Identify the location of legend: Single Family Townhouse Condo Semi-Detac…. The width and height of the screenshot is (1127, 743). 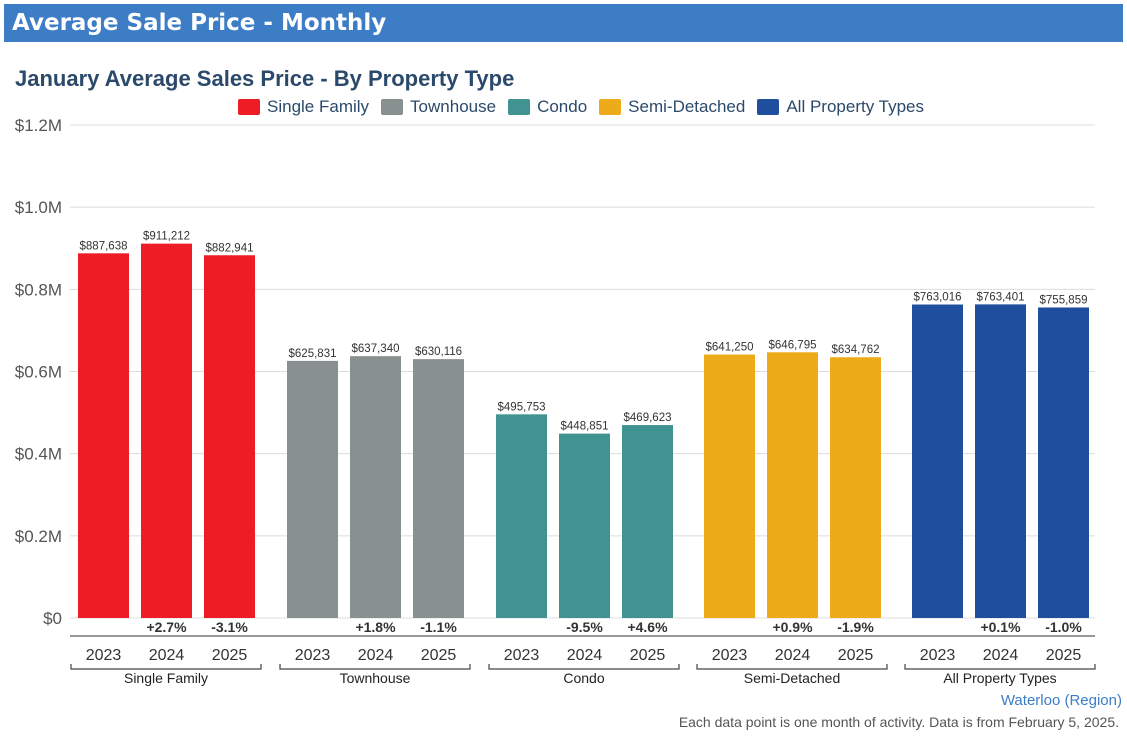
(581, 107).